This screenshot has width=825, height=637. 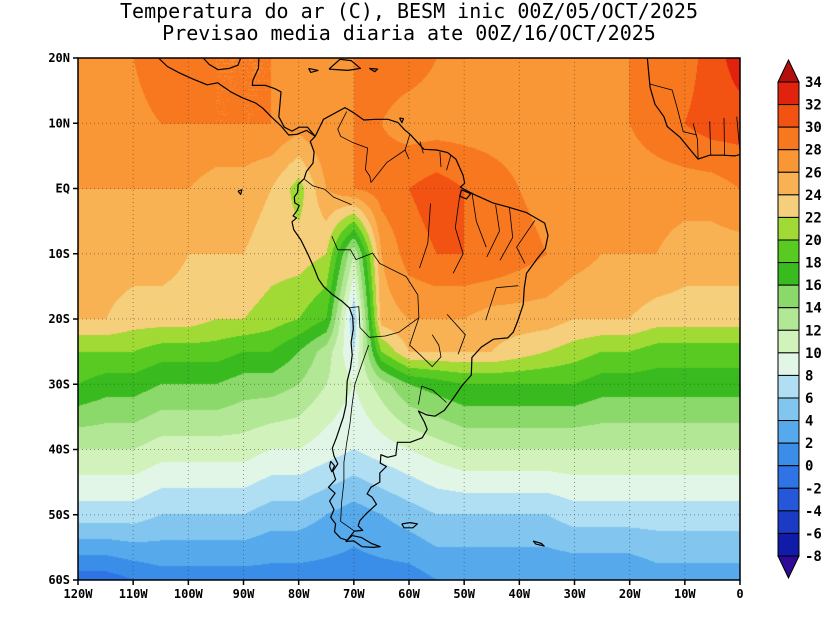 I want to click on colorbar-tick-label: 10, so click(x=813, y=354).